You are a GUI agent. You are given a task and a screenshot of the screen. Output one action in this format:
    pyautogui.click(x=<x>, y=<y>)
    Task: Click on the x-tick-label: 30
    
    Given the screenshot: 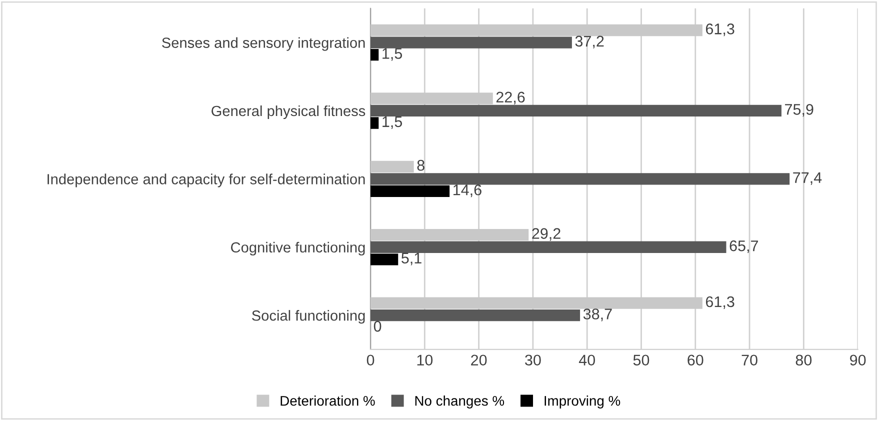 What is the action you would take?
    pyautogui.click(x=533, y=360)
    